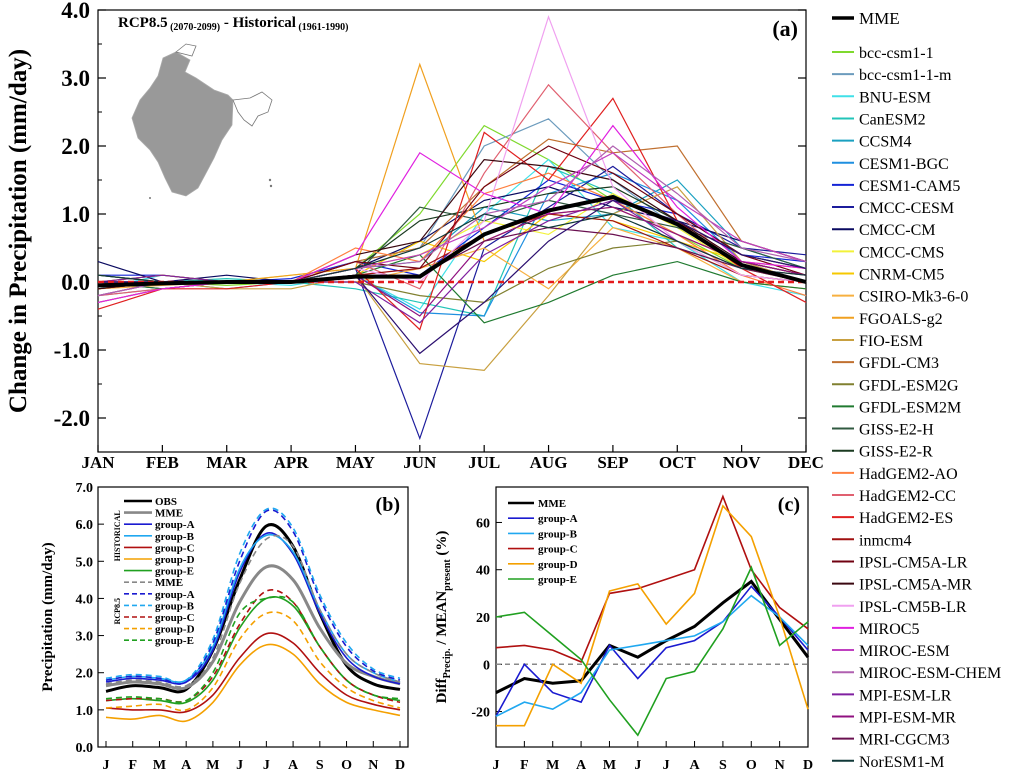 Image resolution: width=1024 pixels, height=778 pixels. What do you see at coordinates (75, 214) in the screenshot?
I see `panel-a-ytick-label: 1.0` at bounding box center [75, 214].